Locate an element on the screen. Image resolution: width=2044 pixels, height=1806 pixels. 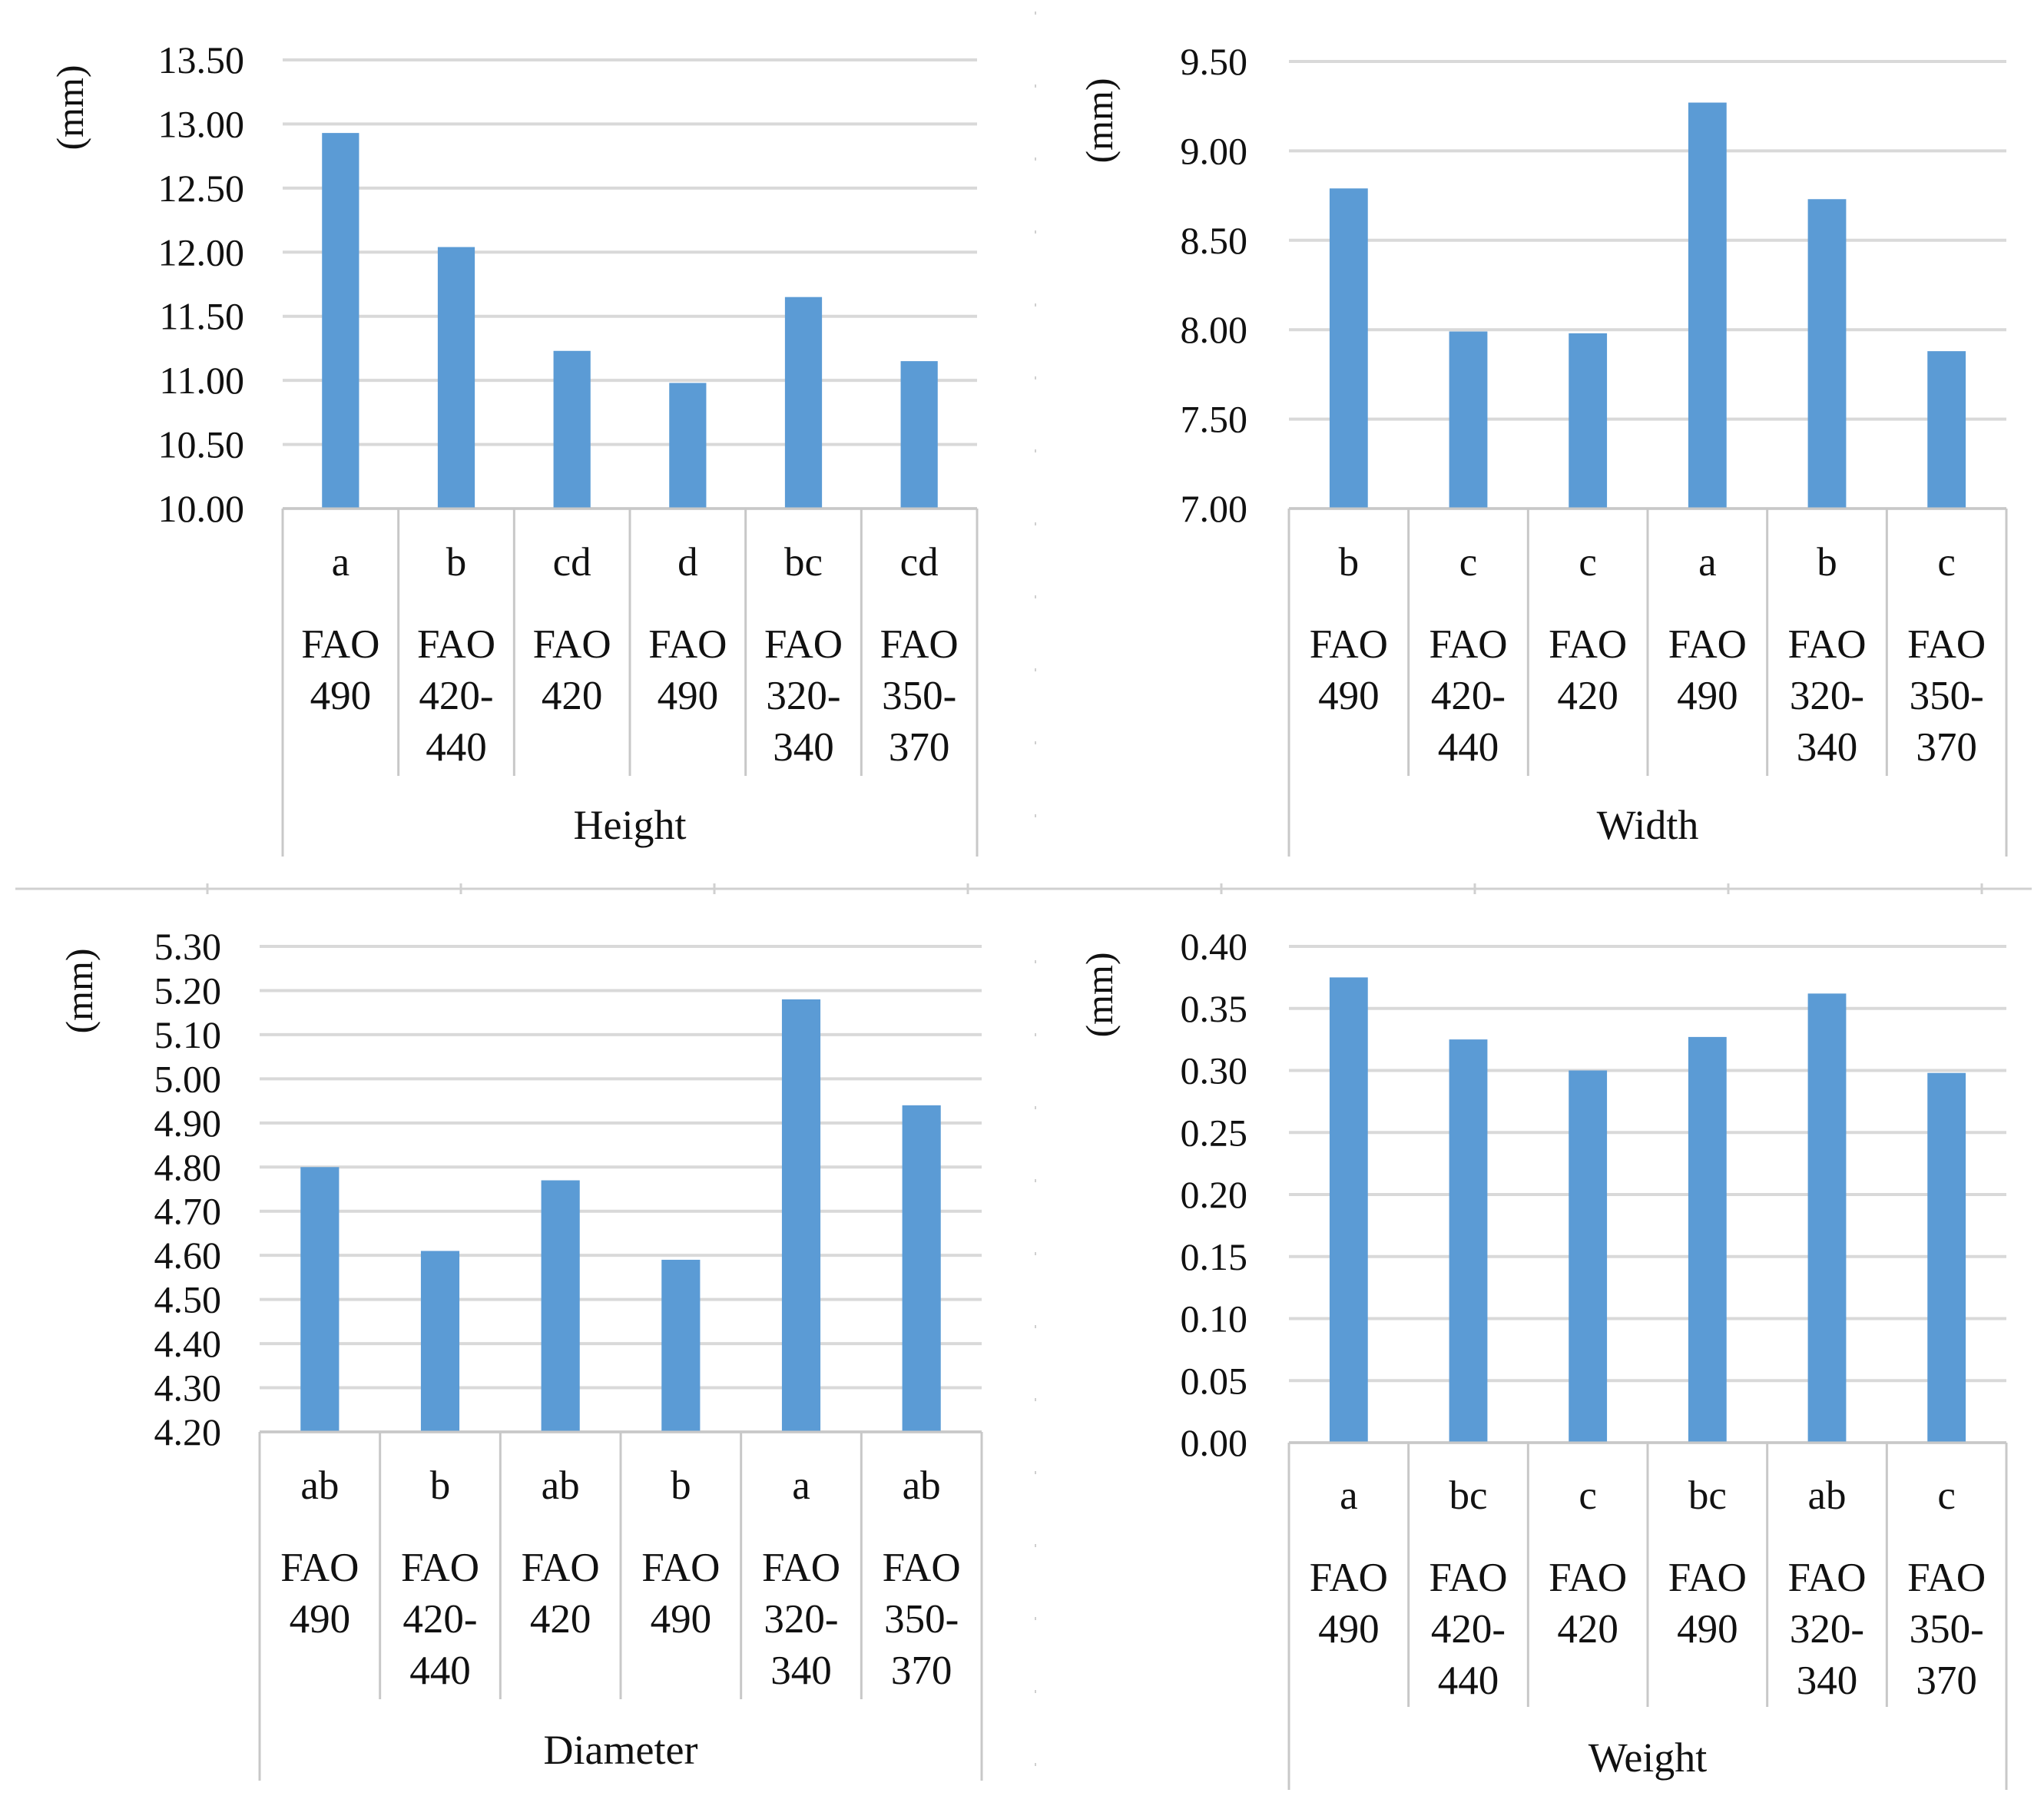
y-tick-label: 5.20 is located at coordinates (188, 990).